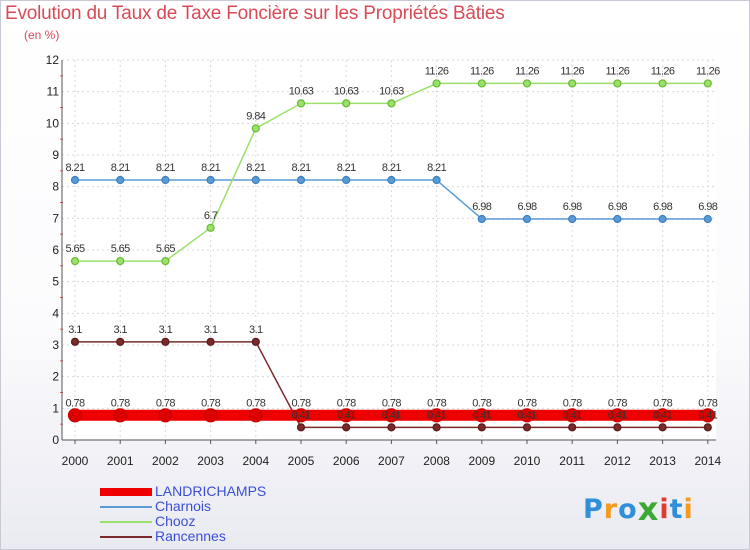 The width and height of the screenshot is (750, 550). I want to click on y-tick-label: 4, so click(55, 313).